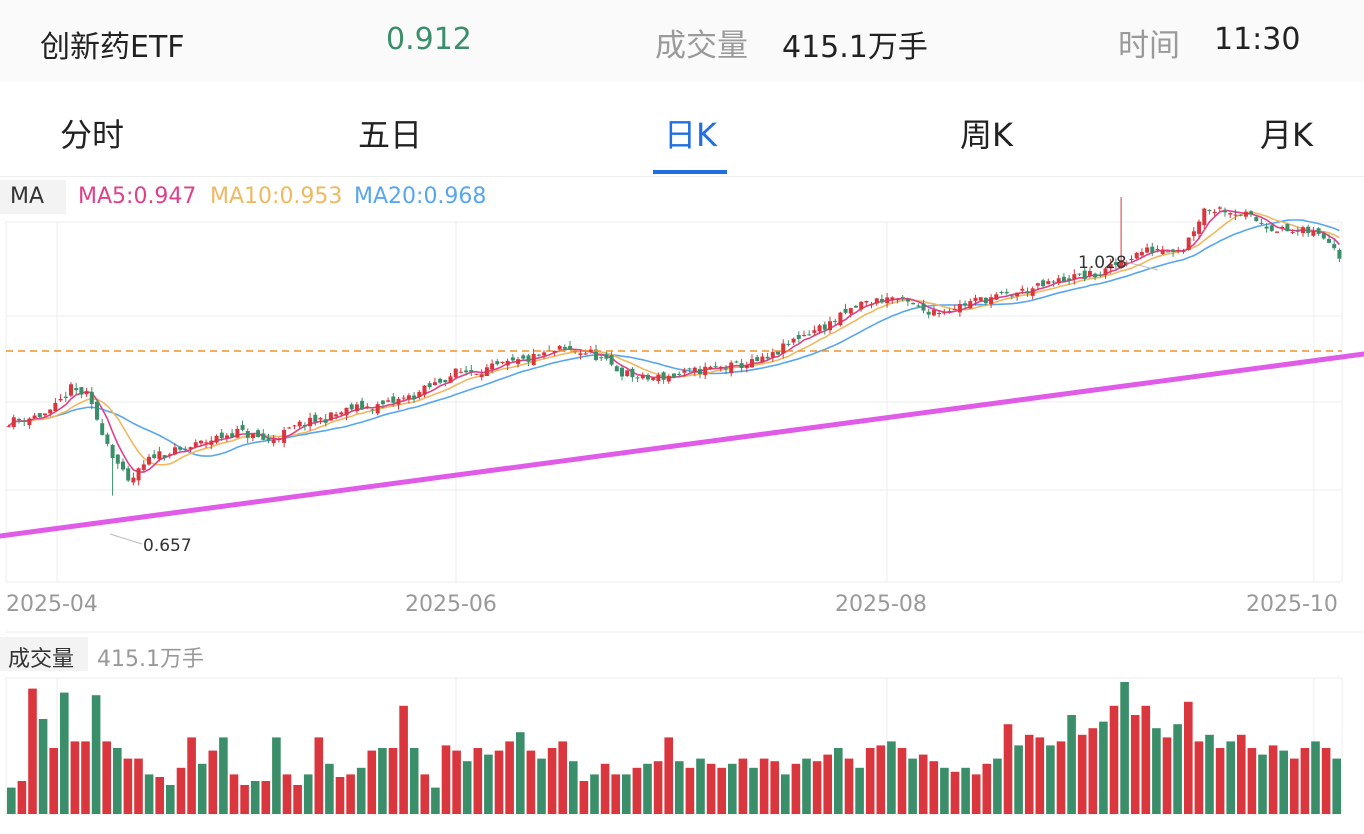 This screenshot has height=834, width=1364. Describe the element at coordinates (1286, 135) in the screenshot. I see `tab-monthly-k: 月K` at that location.